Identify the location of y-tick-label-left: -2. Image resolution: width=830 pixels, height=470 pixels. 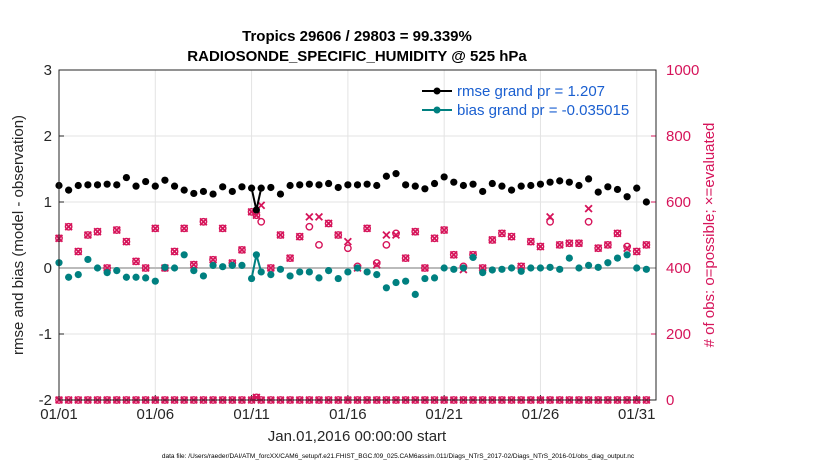
(45, 400).